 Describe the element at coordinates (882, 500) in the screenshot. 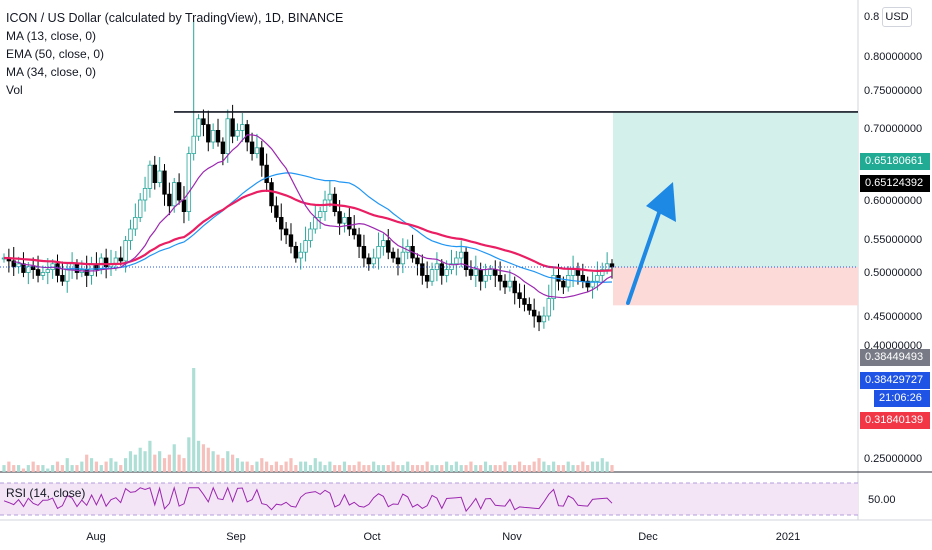

I see `rsi-axis-label: 50.00` at that location.